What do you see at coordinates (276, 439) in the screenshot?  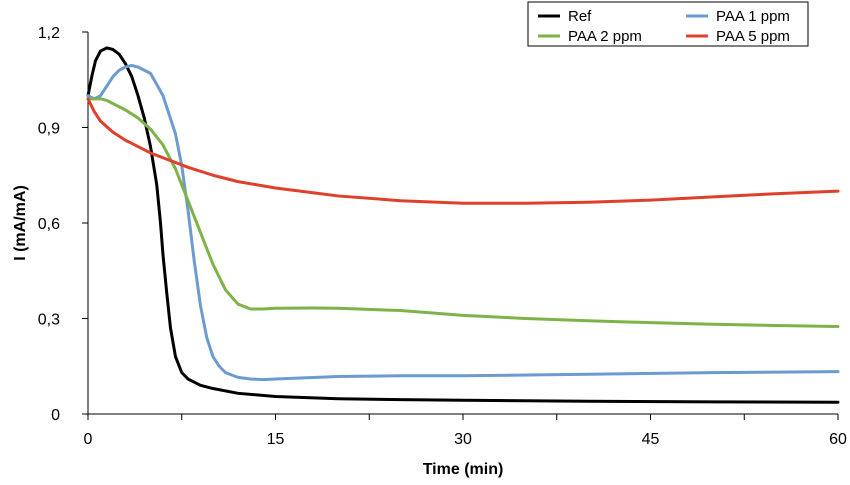 I see `x-tick-label: 15` at bounding box center [276, 439].